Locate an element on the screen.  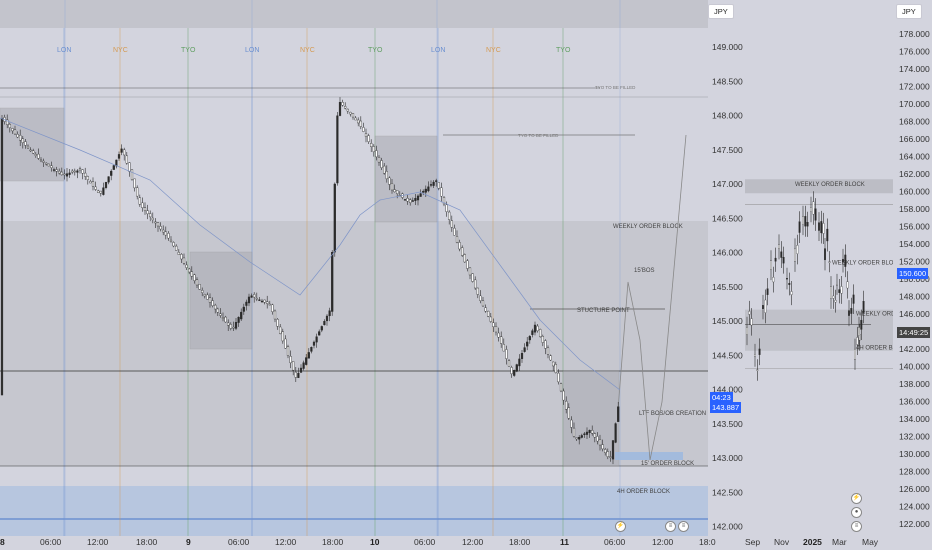
weekly-ob-top-zone is located at coordinates (819, 186).